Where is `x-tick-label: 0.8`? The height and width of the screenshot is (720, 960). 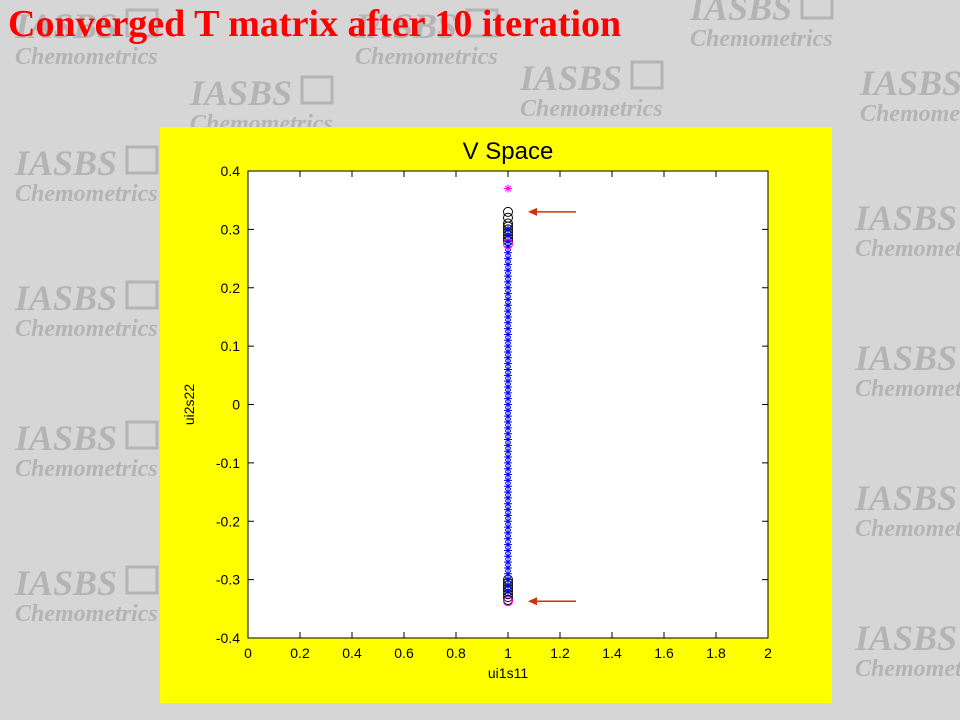
x-tick-label: 0.8 is located at coordinates (456, 653).